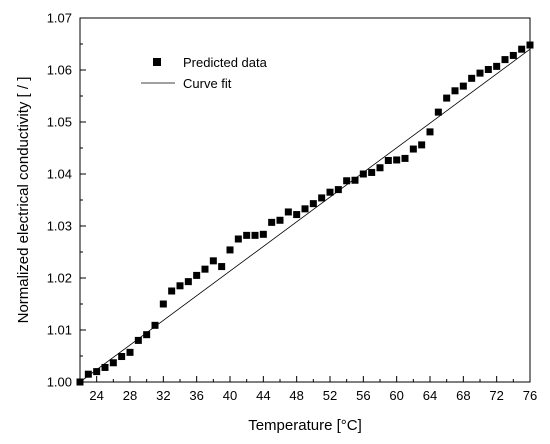  I want to click on y-tick-label: 1.07, so click(59, 18).